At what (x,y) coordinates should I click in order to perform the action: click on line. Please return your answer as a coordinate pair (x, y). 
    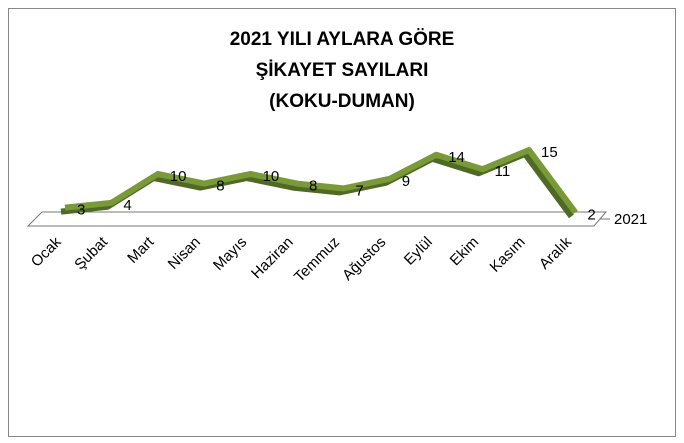
    Looking at the image, I should click on (321, 181).